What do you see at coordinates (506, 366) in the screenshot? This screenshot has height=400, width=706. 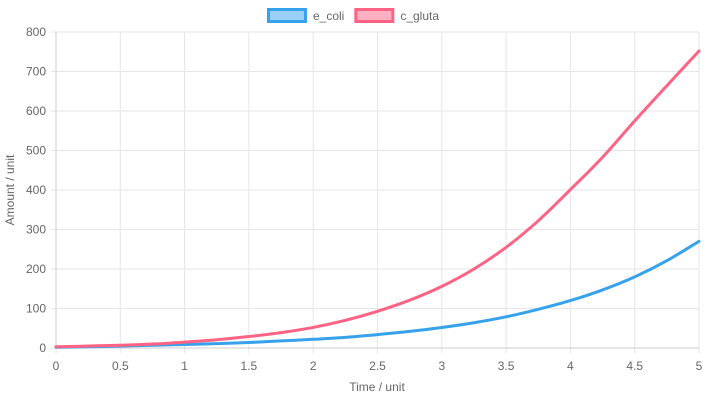 I see `x-tick-label: 3.5` at bounding box center [506, 366].